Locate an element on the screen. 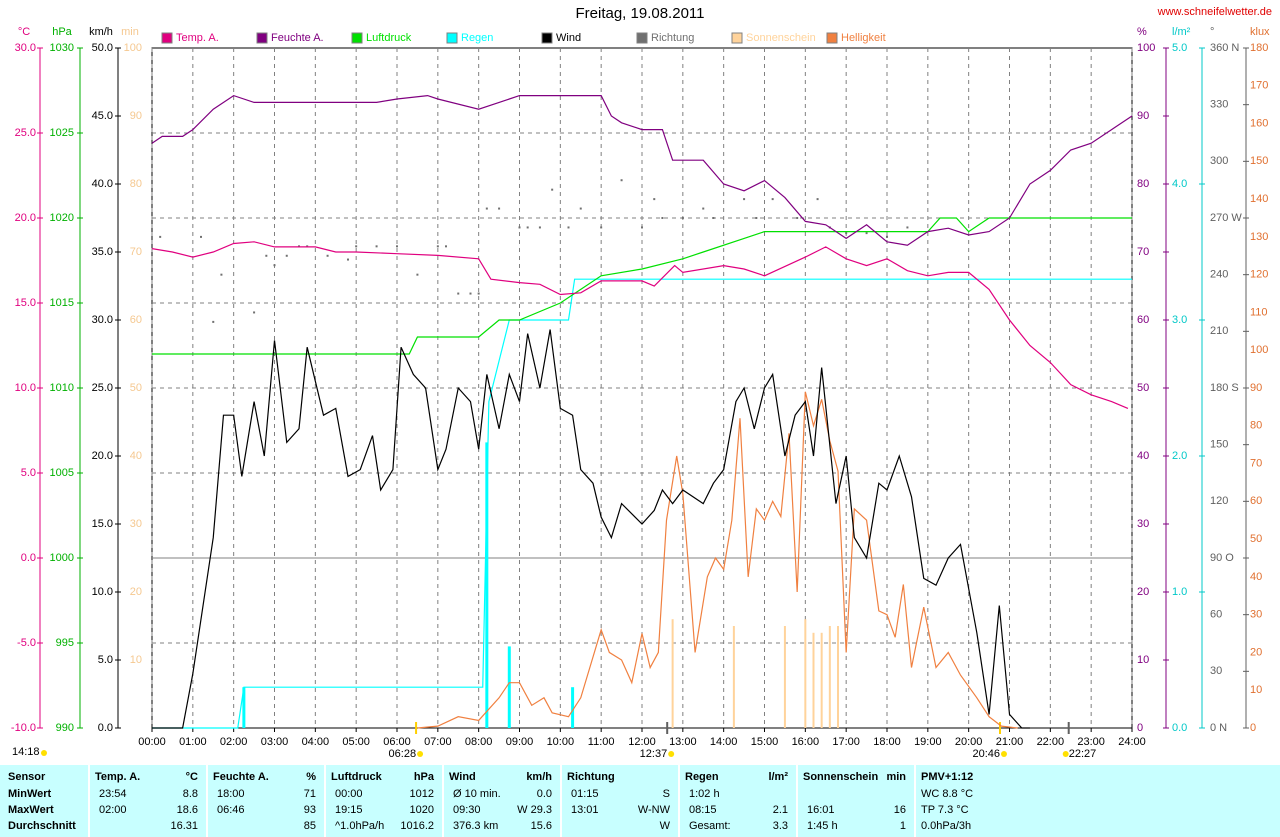  y-tick-label: 330 is located at coordinates (1219, 105).